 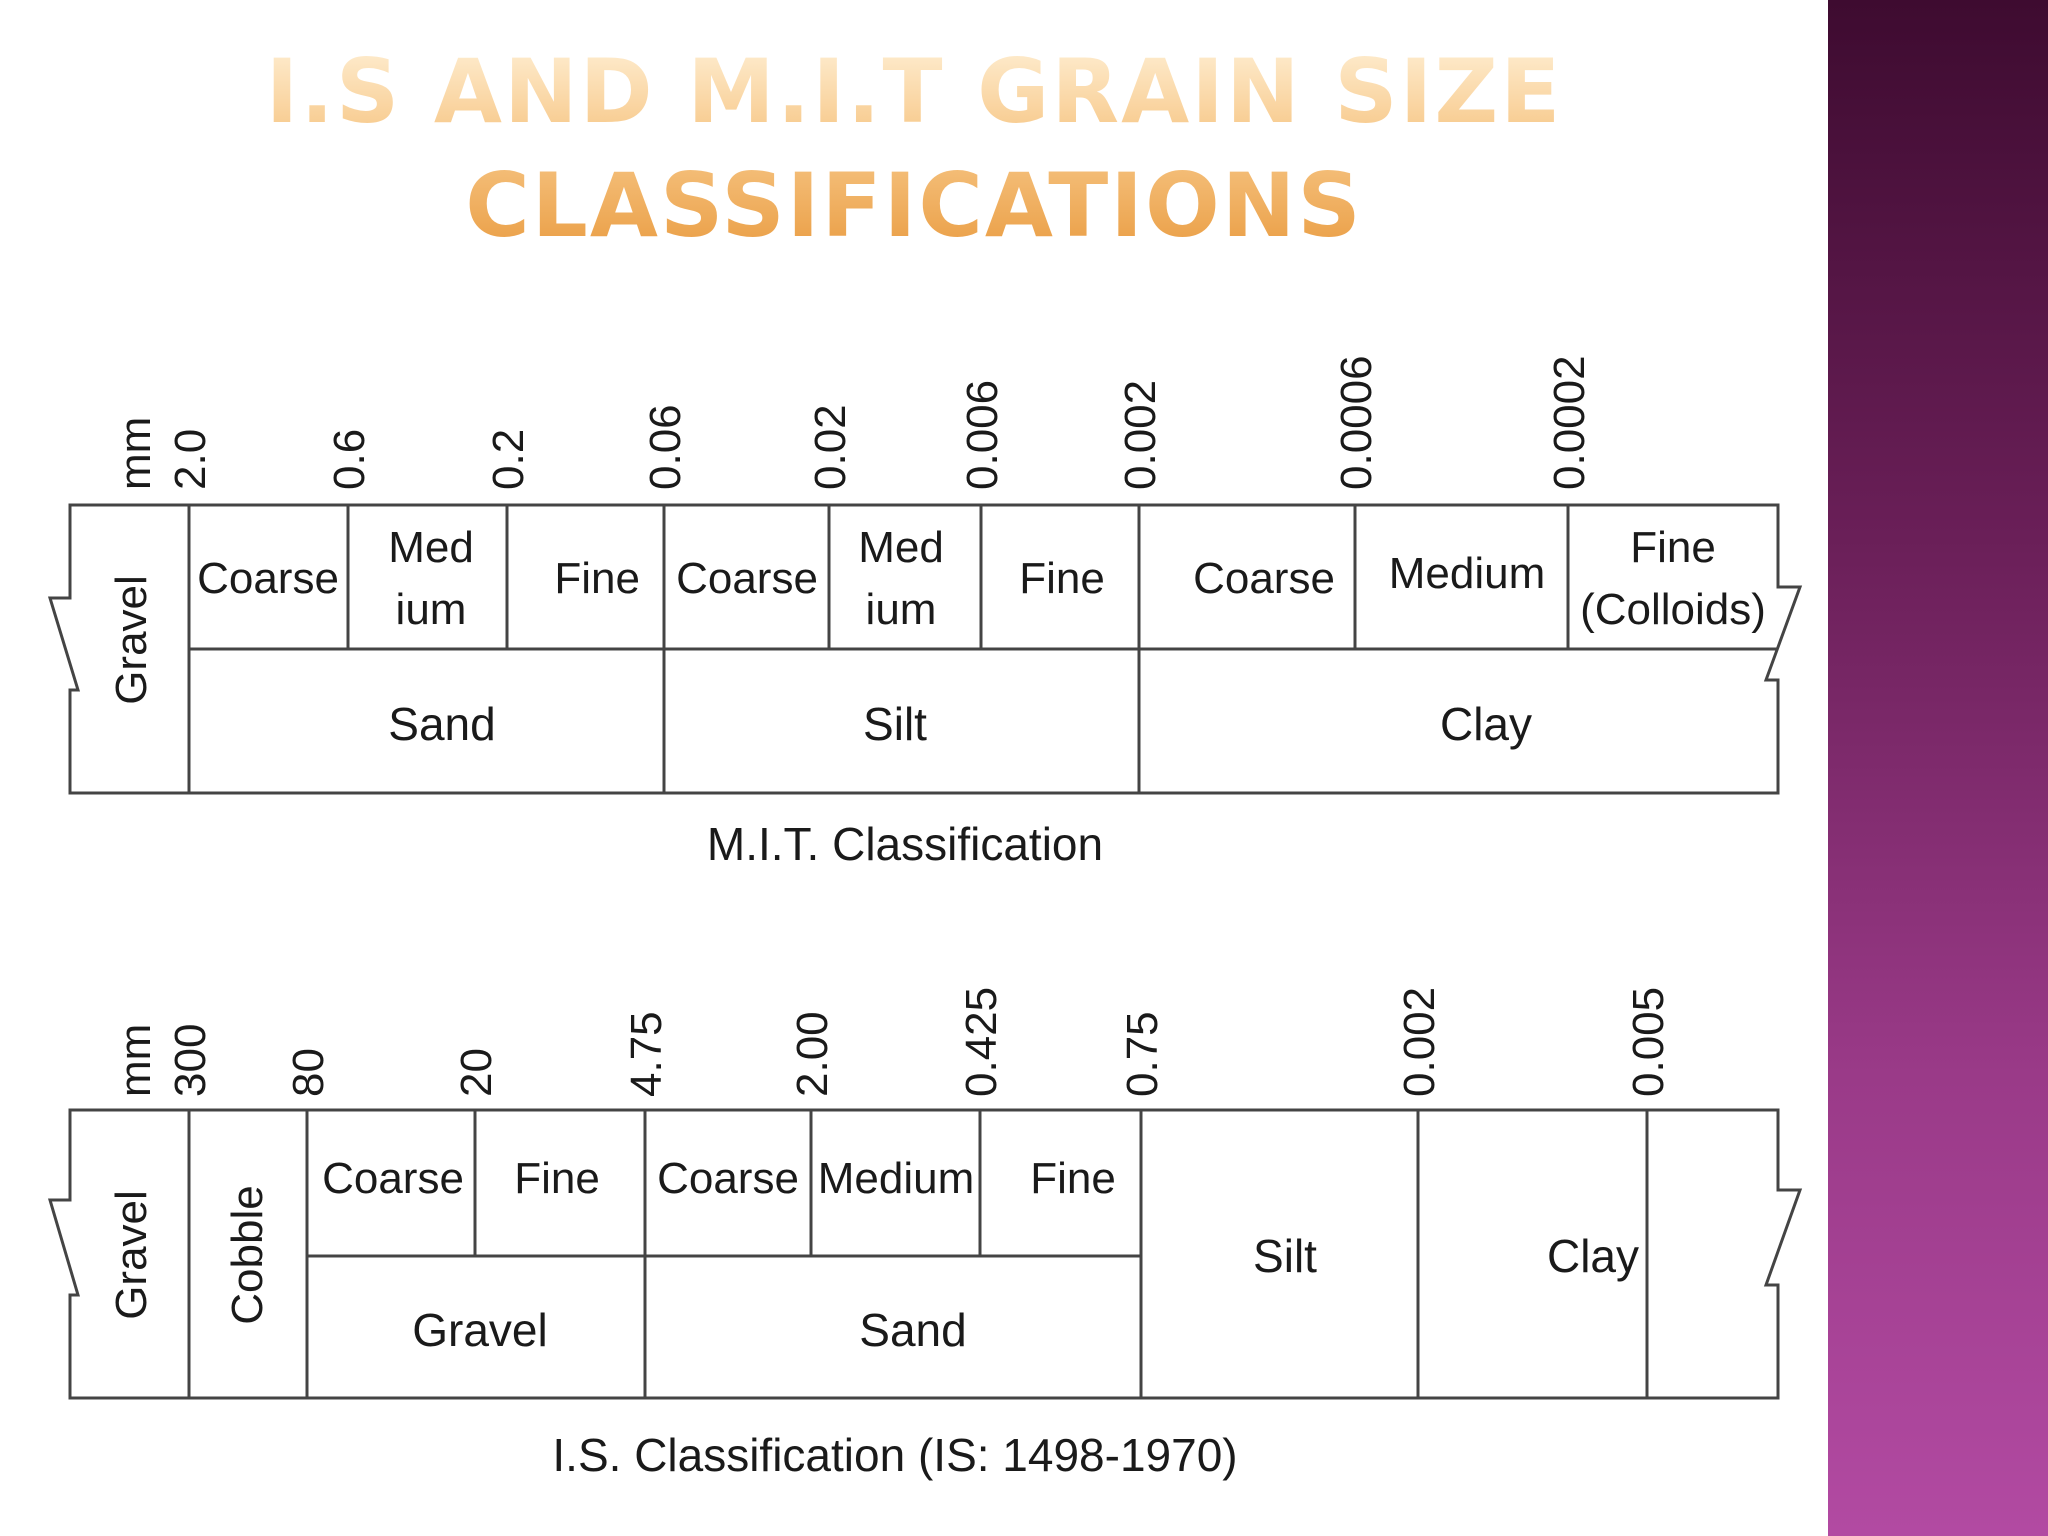 What do you see at coordinates (247, 1254) in the screenshot?
I see `is-cobble-label: Cobble` at bounding box center [247, 1254].